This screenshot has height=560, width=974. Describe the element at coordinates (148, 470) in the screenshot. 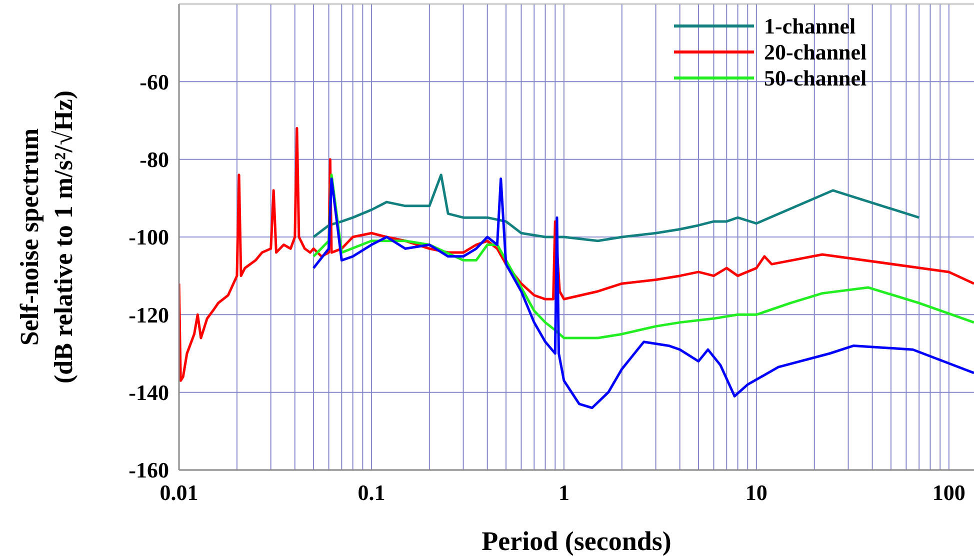

I see `y-tick-label: -160` at that location.